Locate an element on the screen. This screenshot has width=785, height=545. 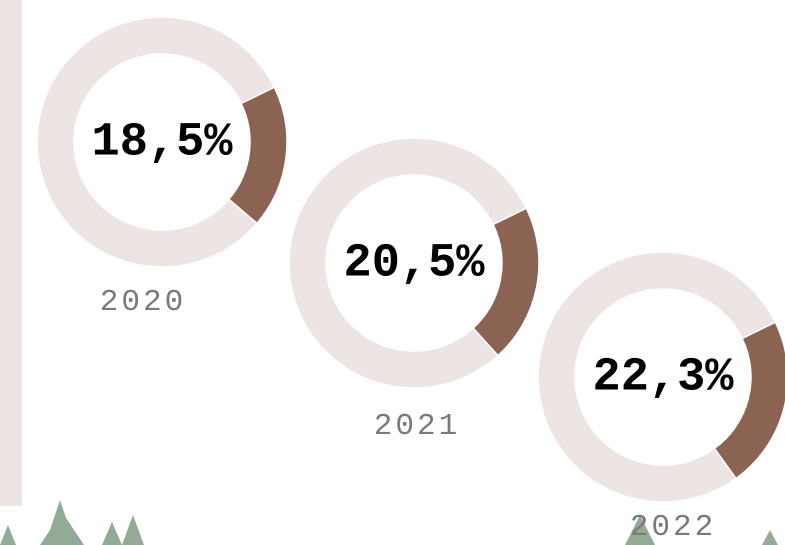
year-label: 2022 is located at coordinates (673, 527).